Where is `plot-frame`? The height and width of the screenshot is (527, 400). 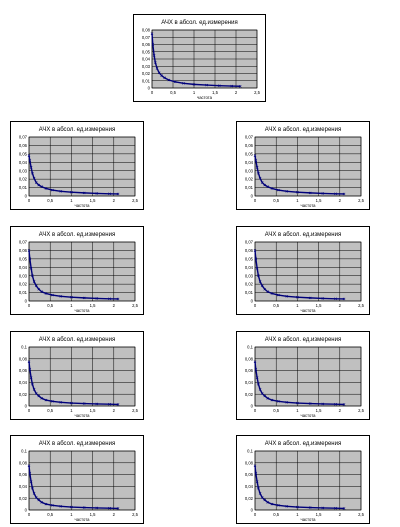 plot-frame is located at coordinates (82, 480).